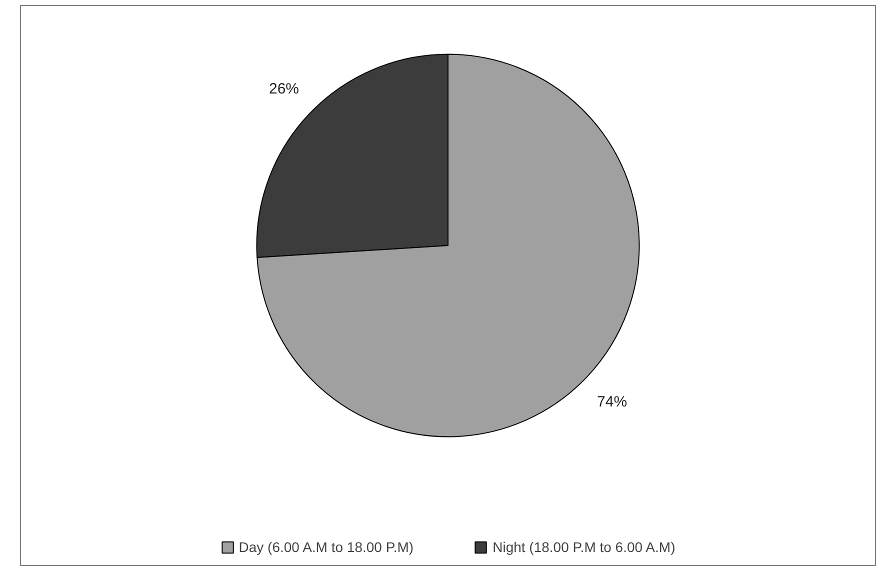  What do you see at coordinates (326, 547) in the screenshot?
I see `legend-label: Day (6.00 A.M to 18.00 P.M)` at bounding box center [326, 547].